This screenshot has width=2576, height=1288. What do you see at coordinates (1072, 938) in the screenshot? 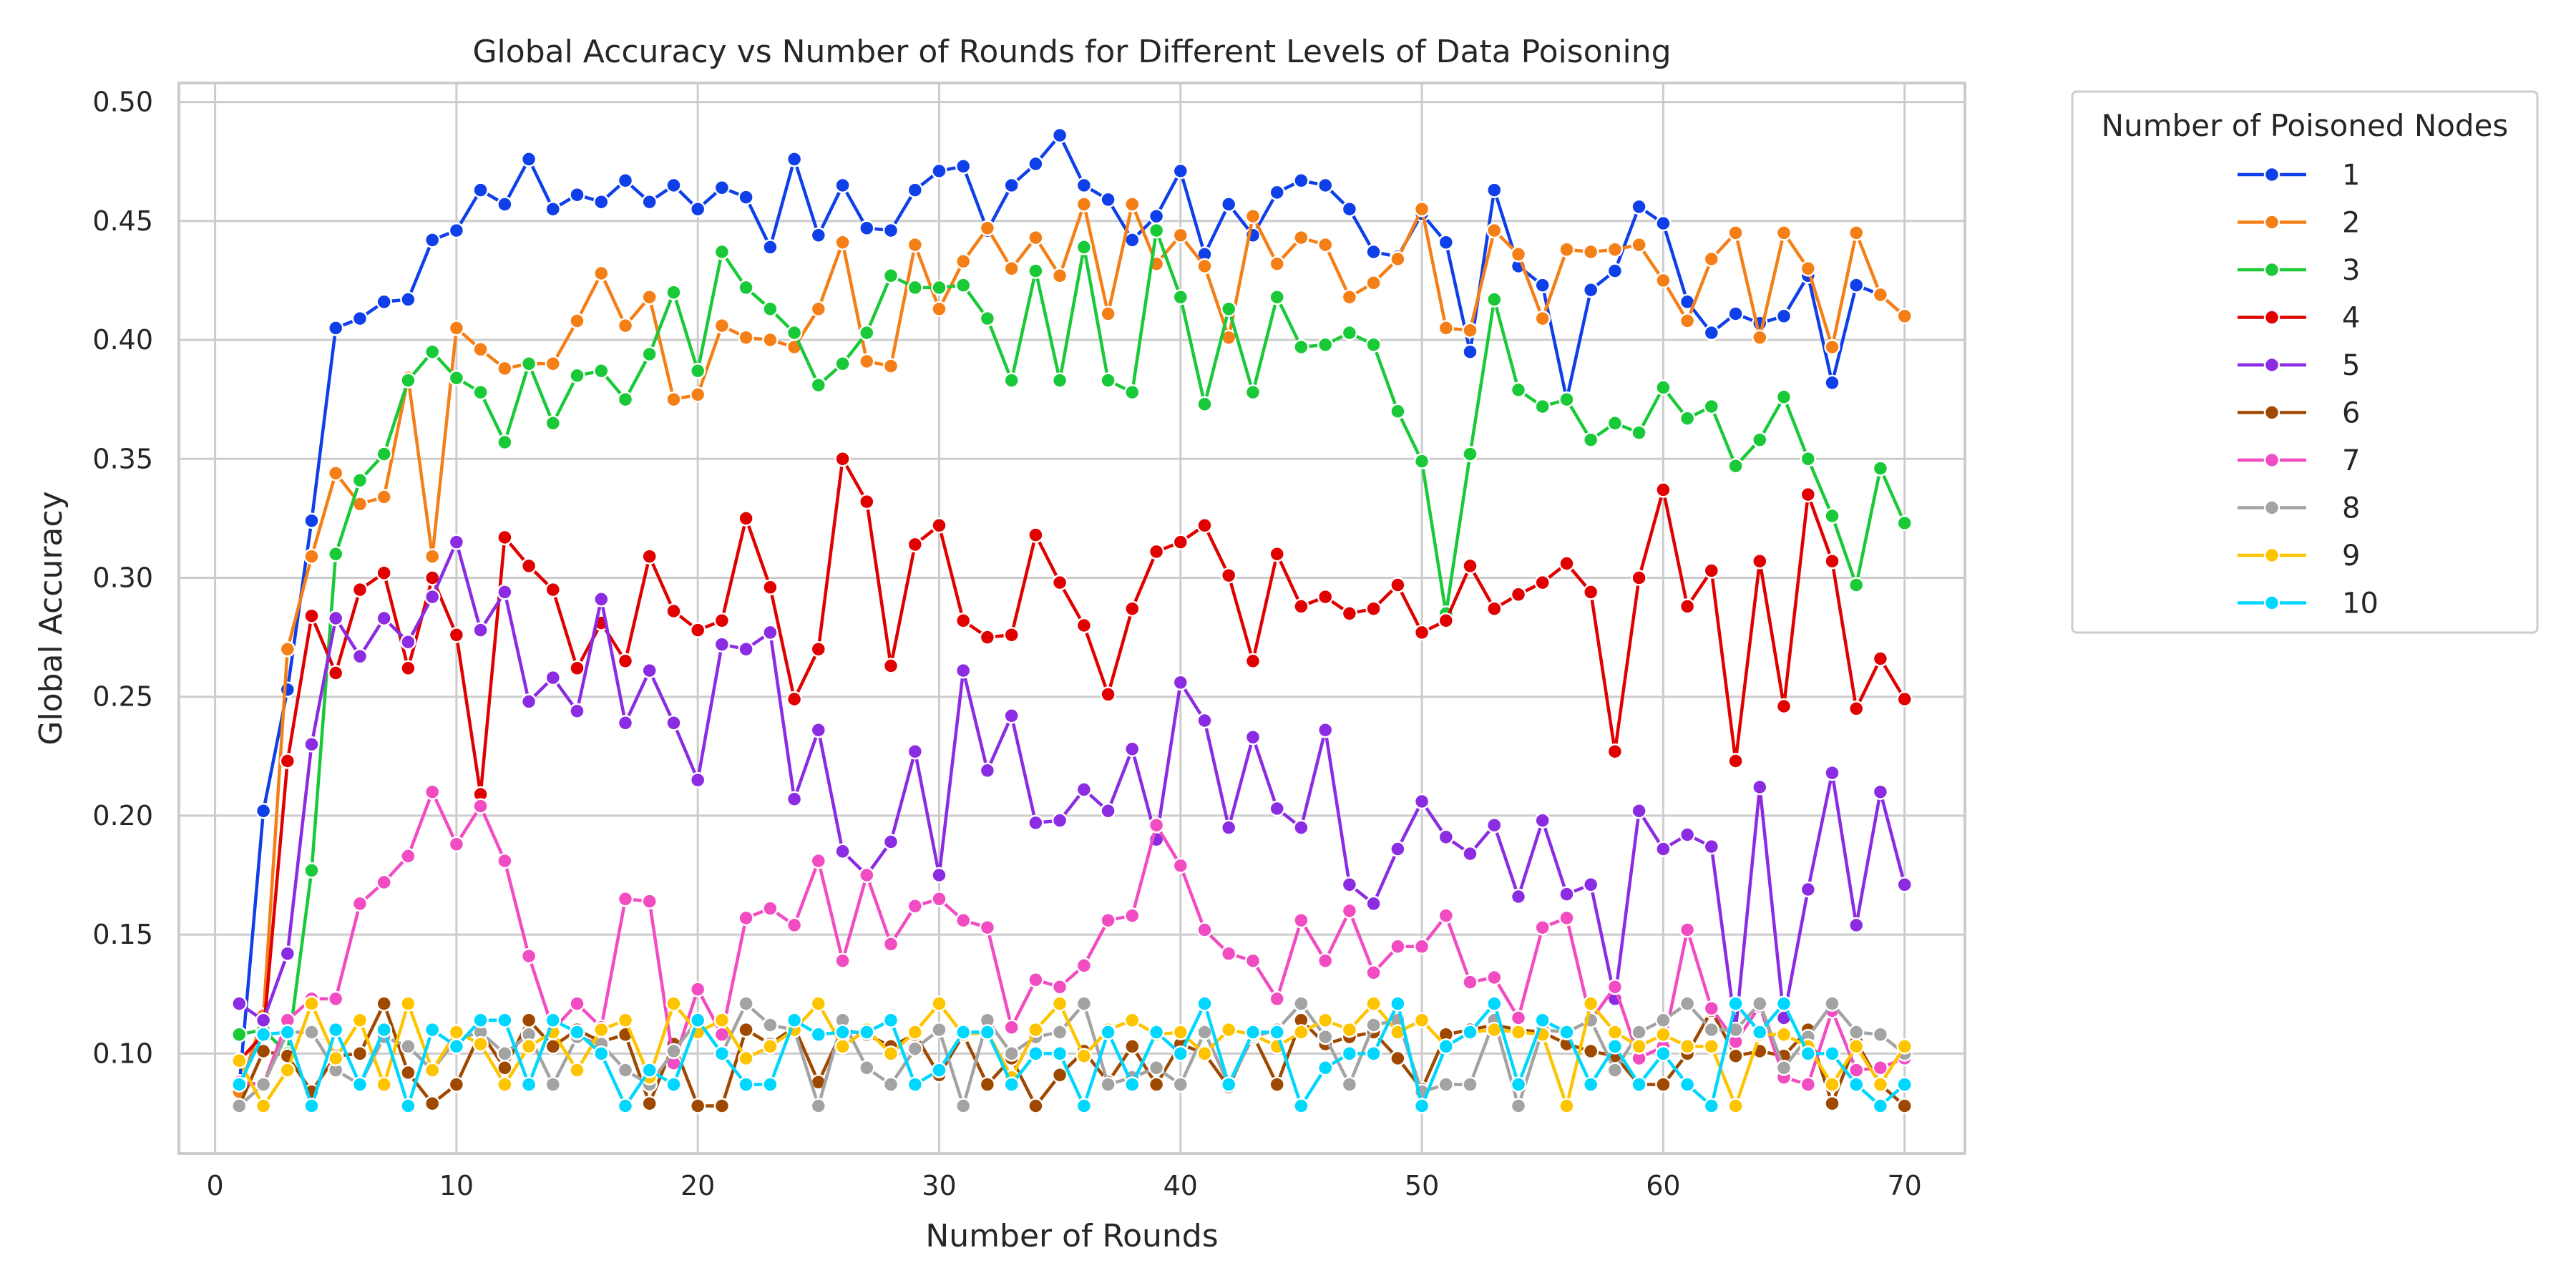
I see `series-line` at bounding box center [1072, 938].